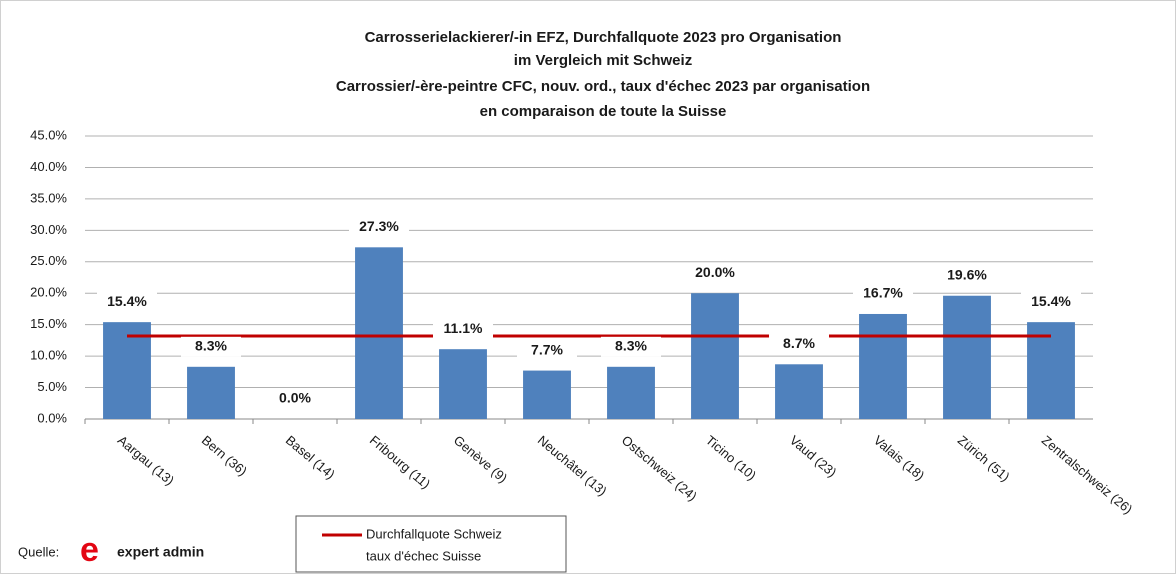  Describe the element at coordinates (48, 166) in the screenshot. I see `y-tick-label: 40.0%` at that location.